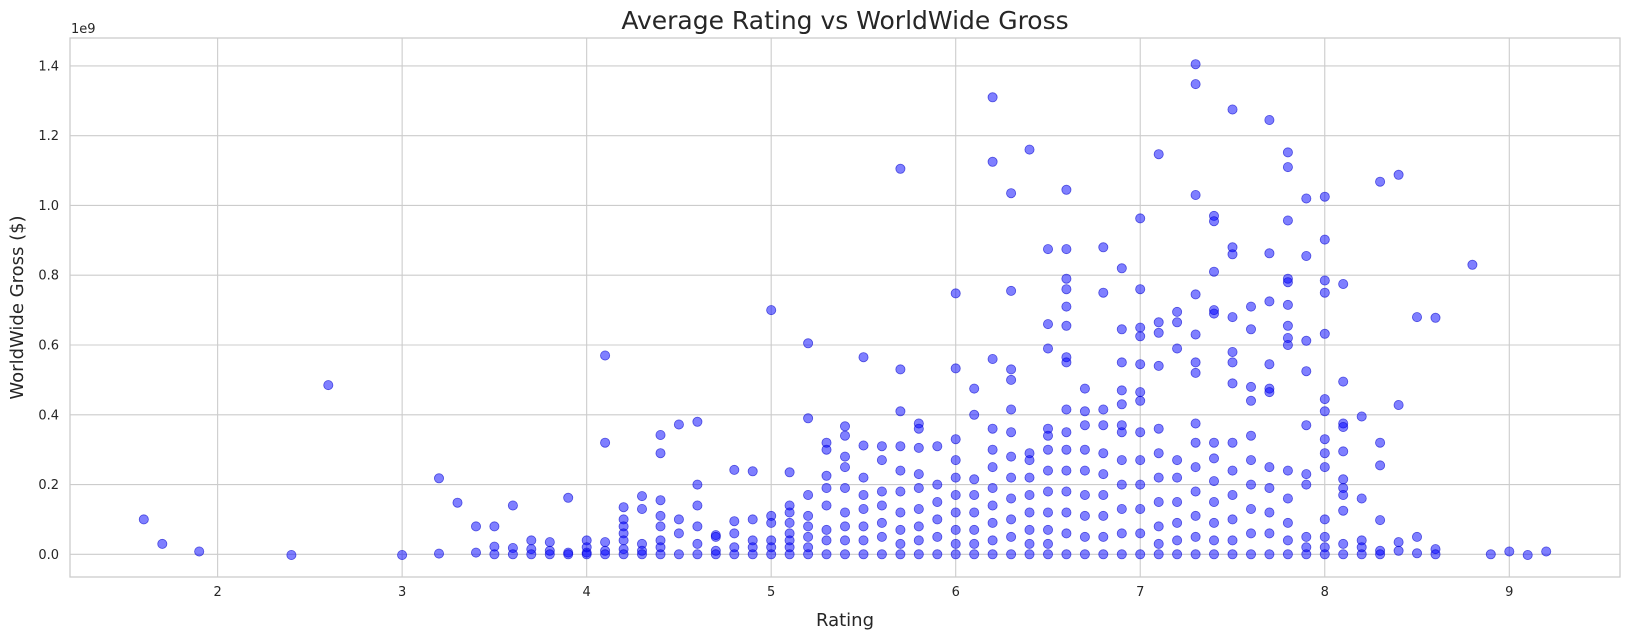 Image resolution: width=1630 pixels, height=639 pixels. I want to click on x-tick-label: 6, so click(956, 592).